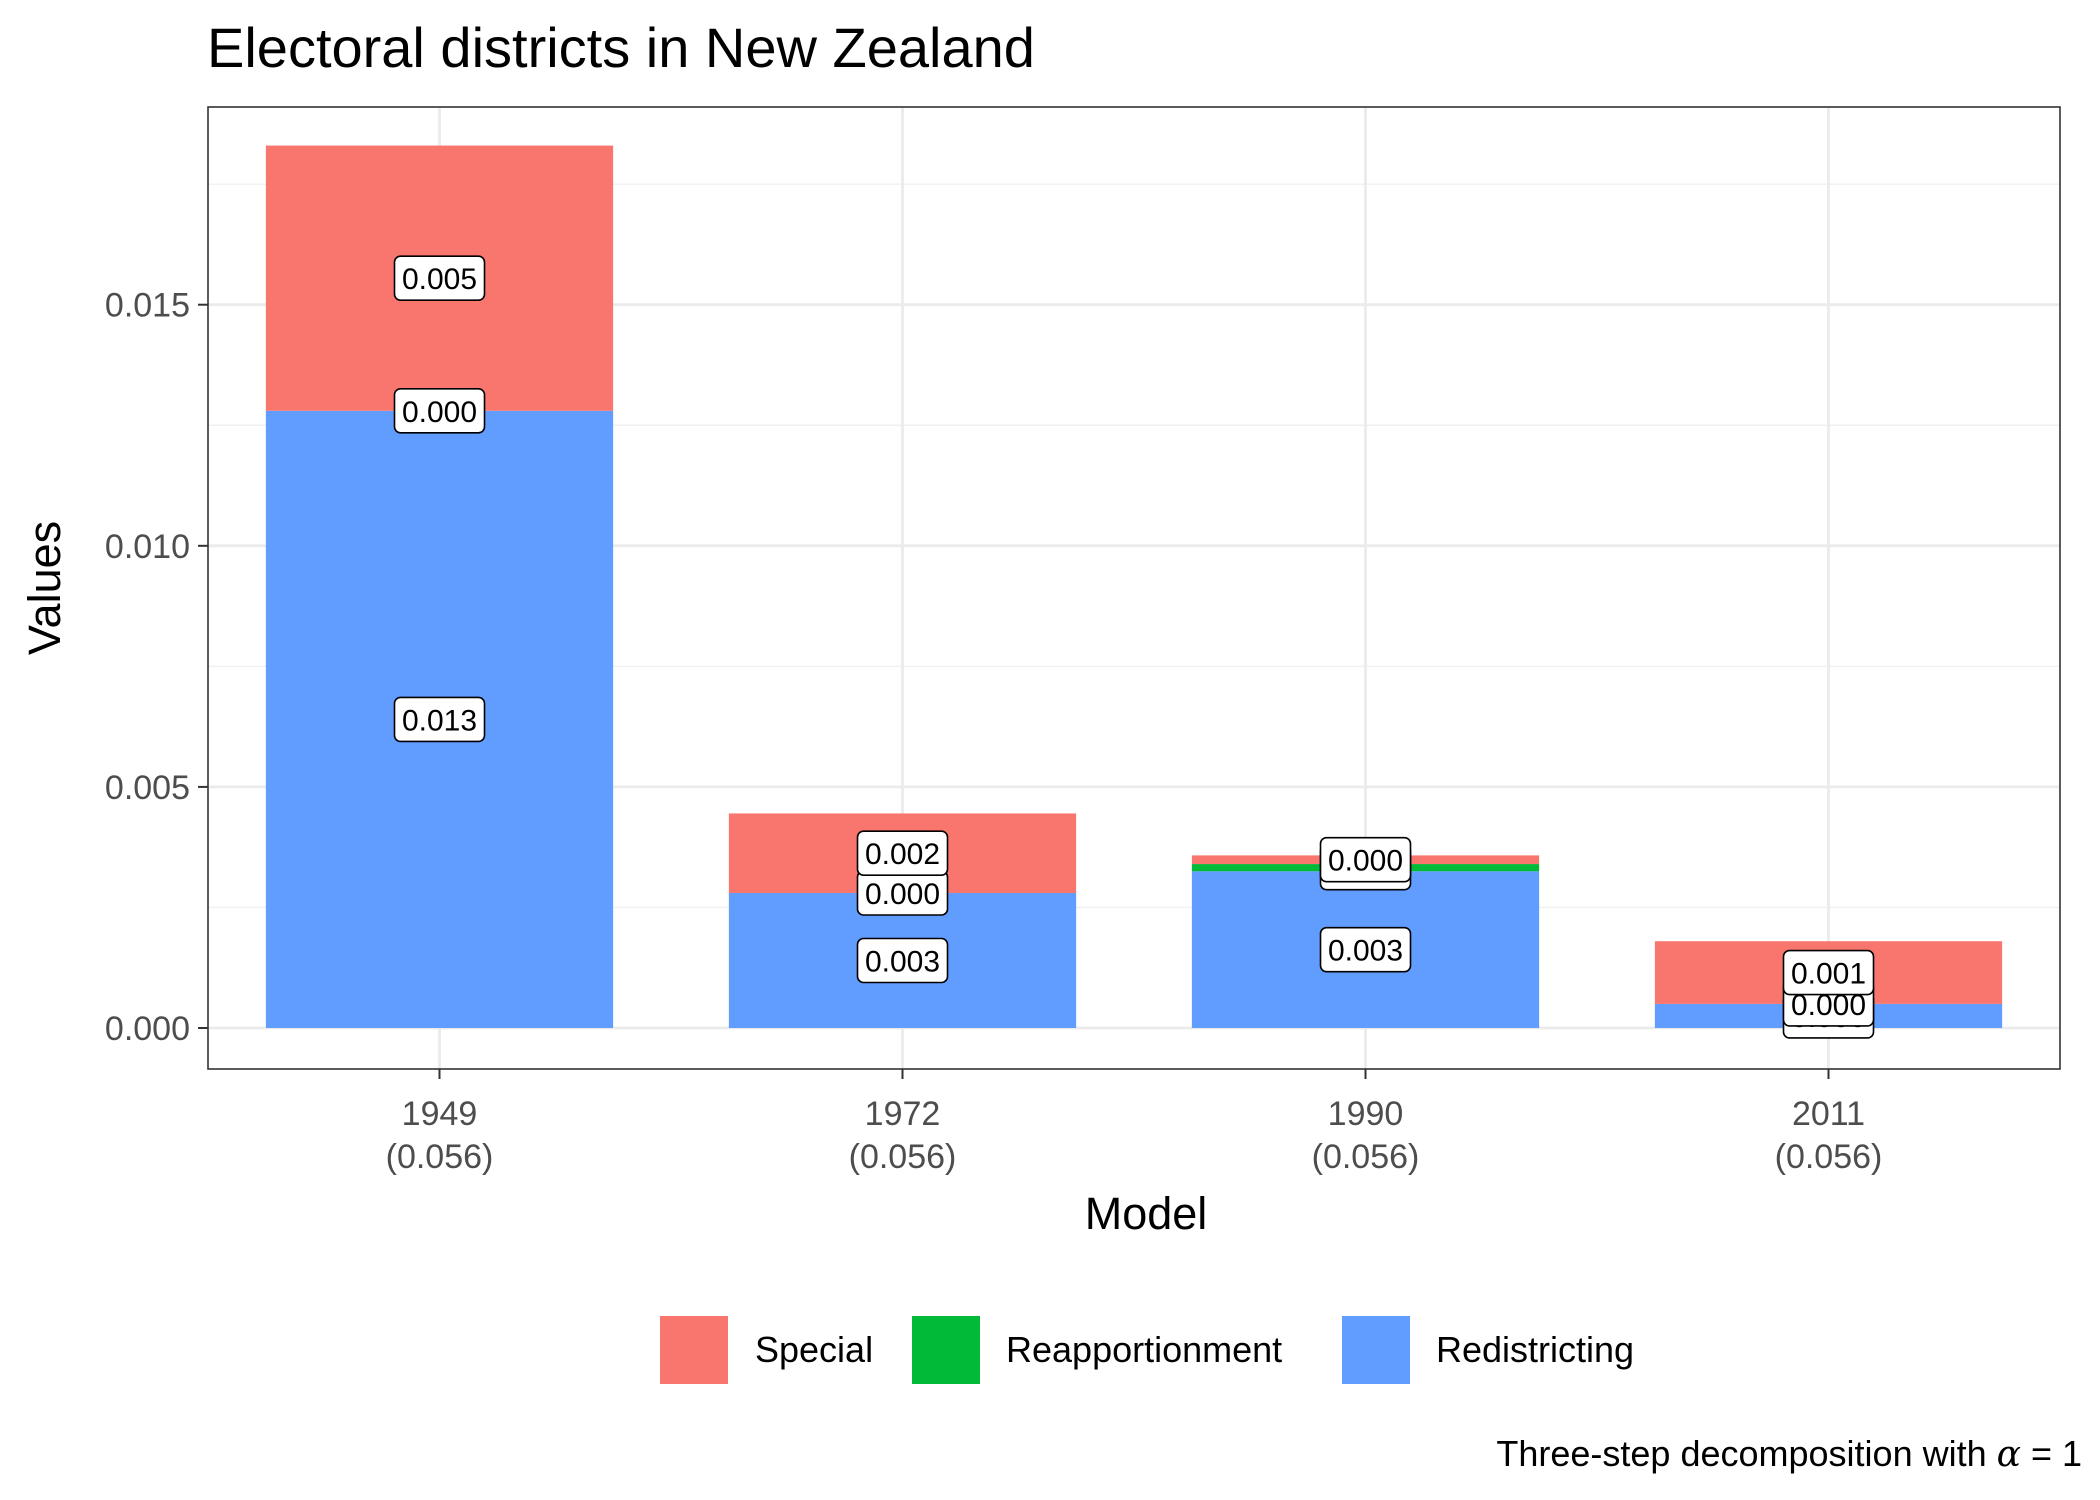 The image size is (2100, 1500). I want to click on y-tick-label: 0.010, so click(147, 547).